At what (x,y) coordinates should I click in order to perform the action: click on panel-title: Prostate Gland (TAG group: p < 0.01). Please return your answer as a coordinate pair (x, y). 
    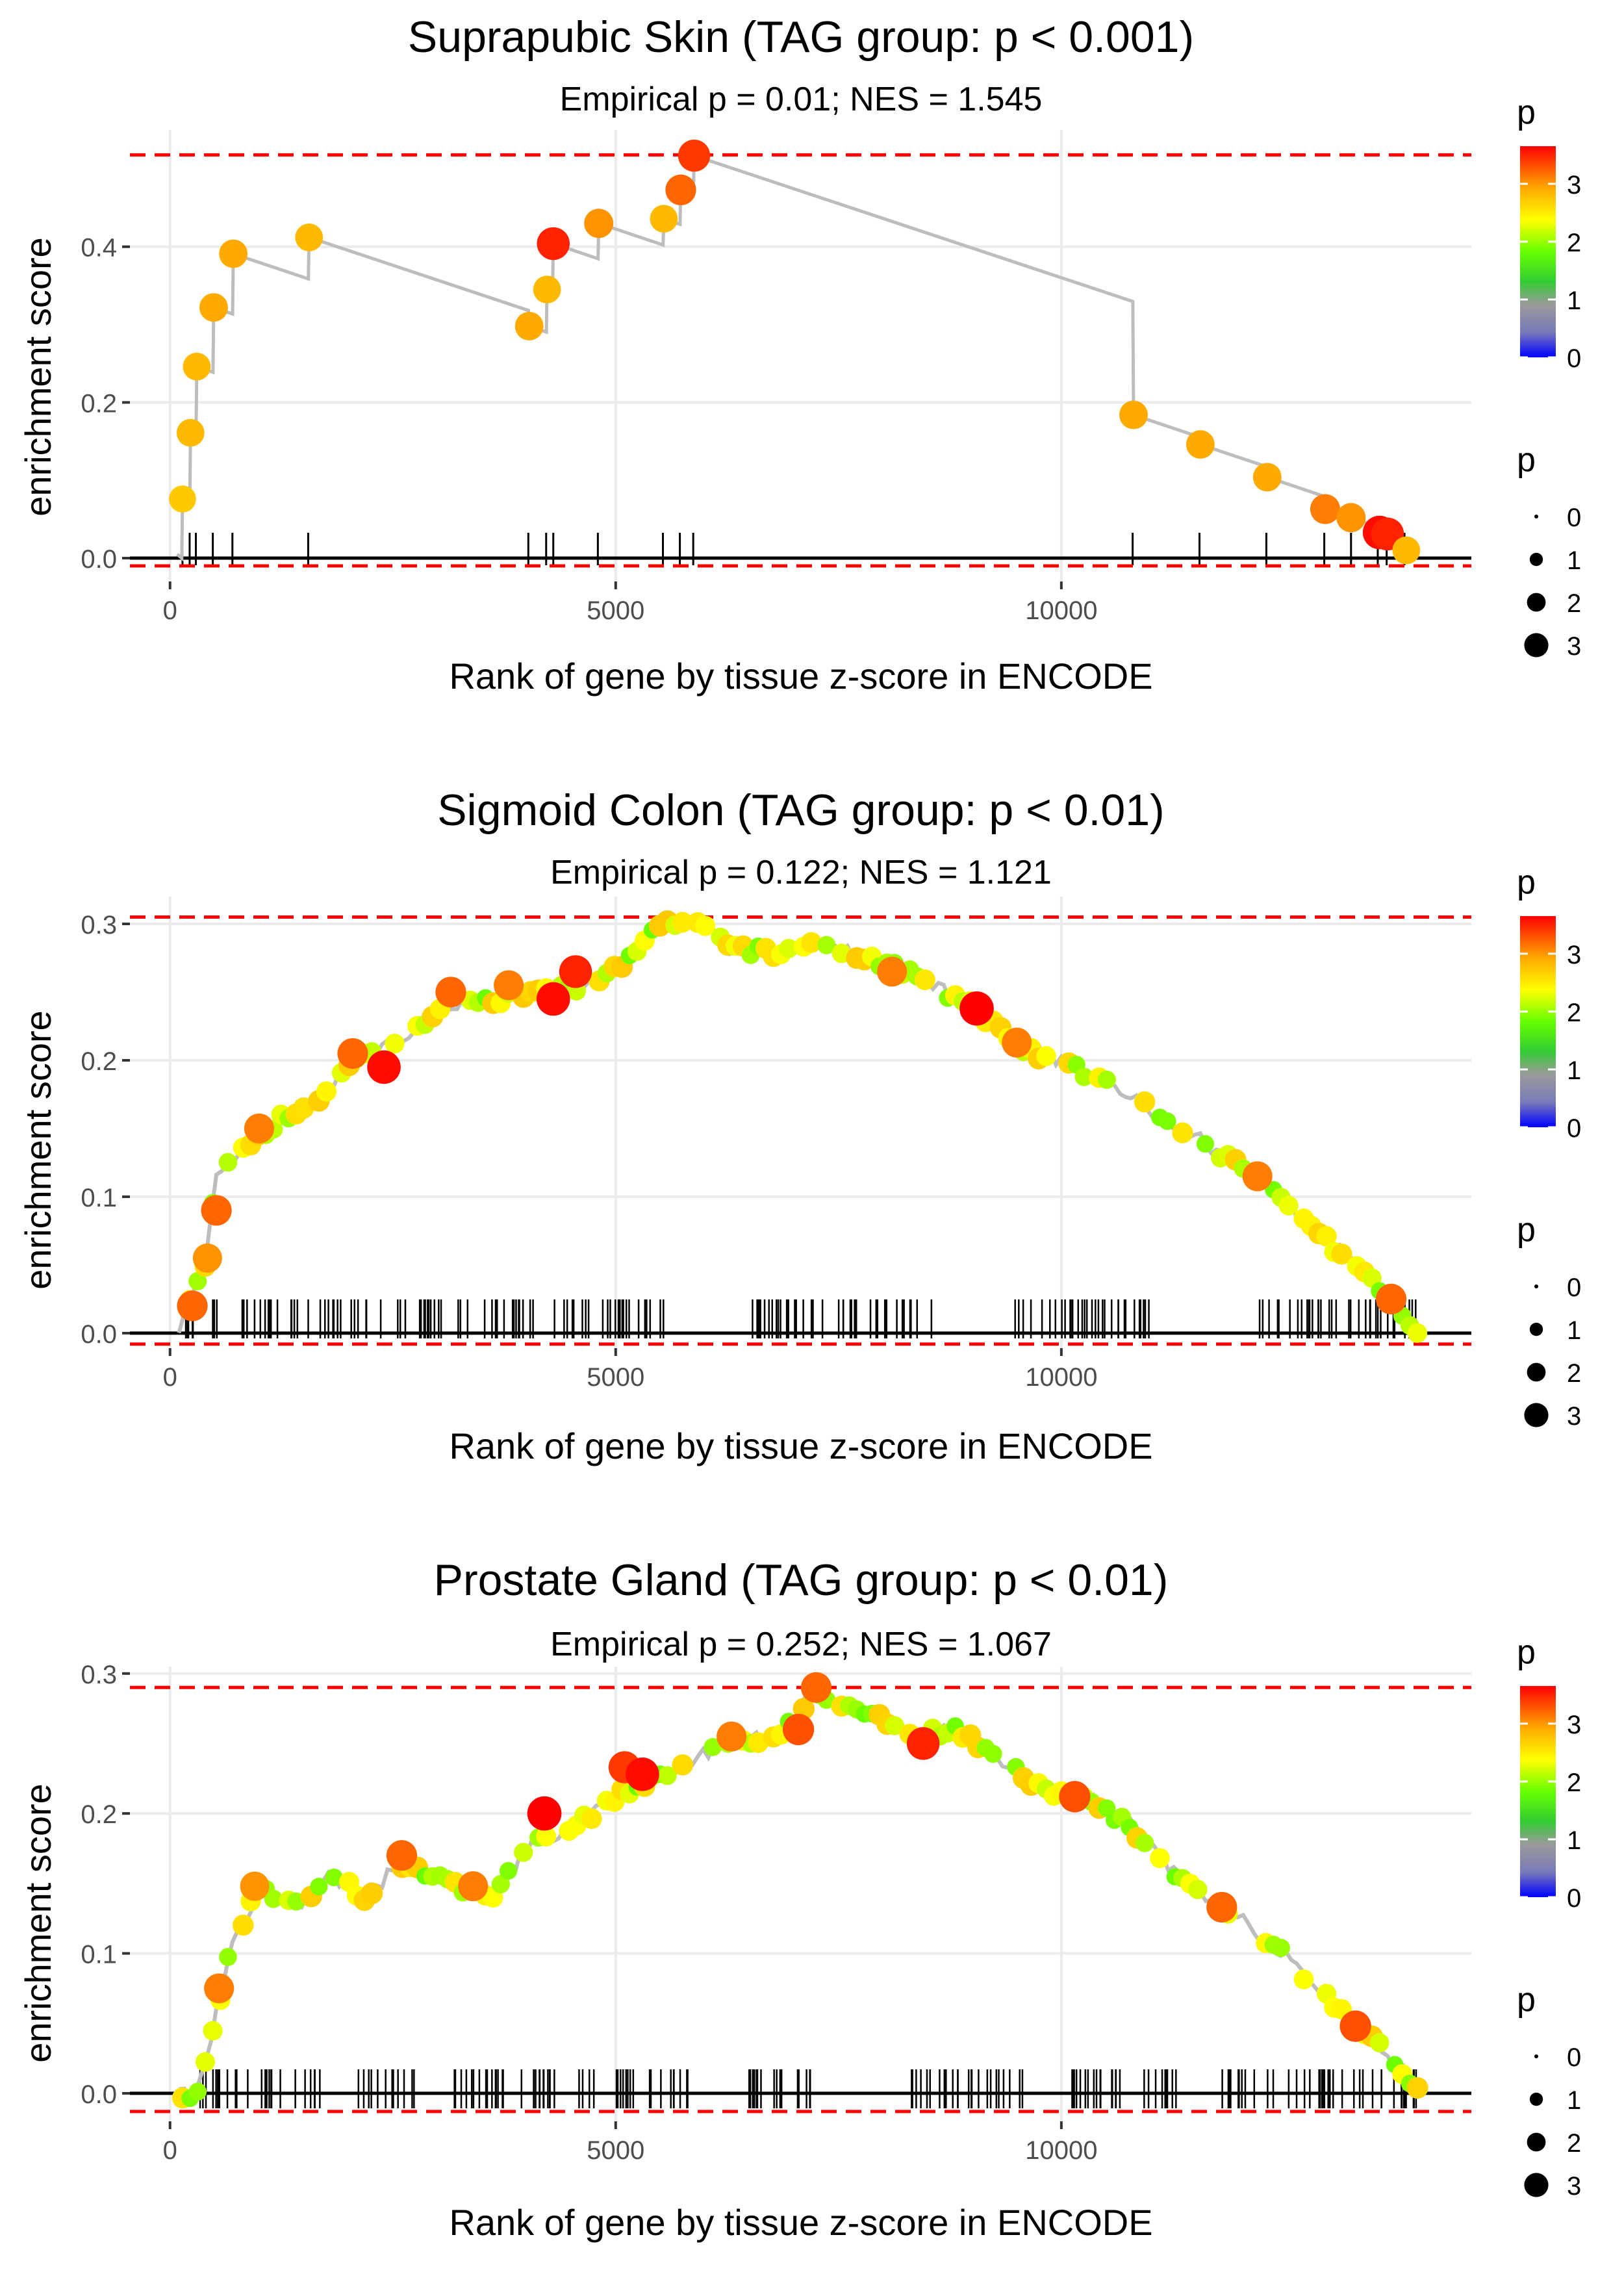
    Looking at the image, I should click on (801, 1580).